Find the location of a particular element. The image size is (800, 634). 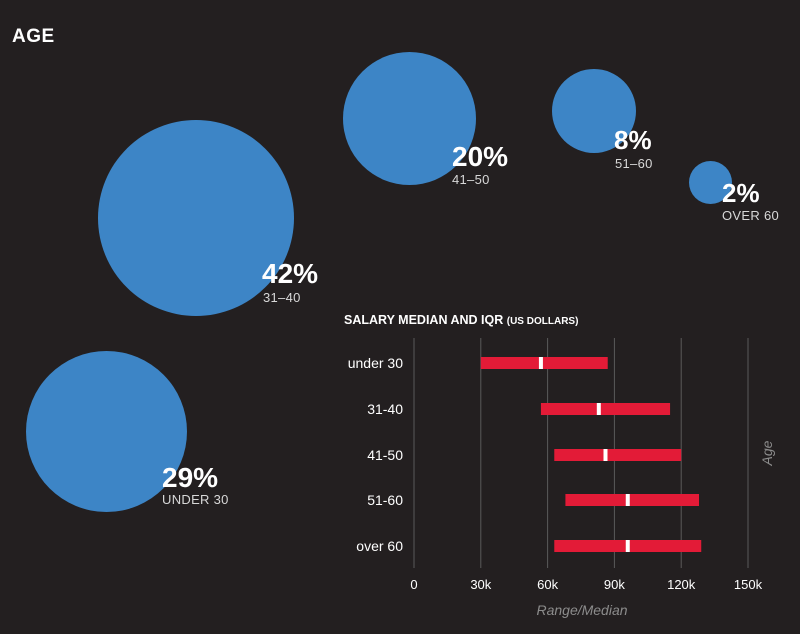

age-group-51-60: 51–60 is located at coordinates (634, 163).